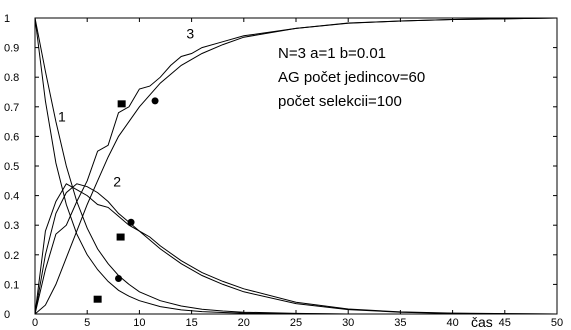  Describe the element at coordinates (117, 182) in the screenshot. I see `curve-label-2: 2` at that location.